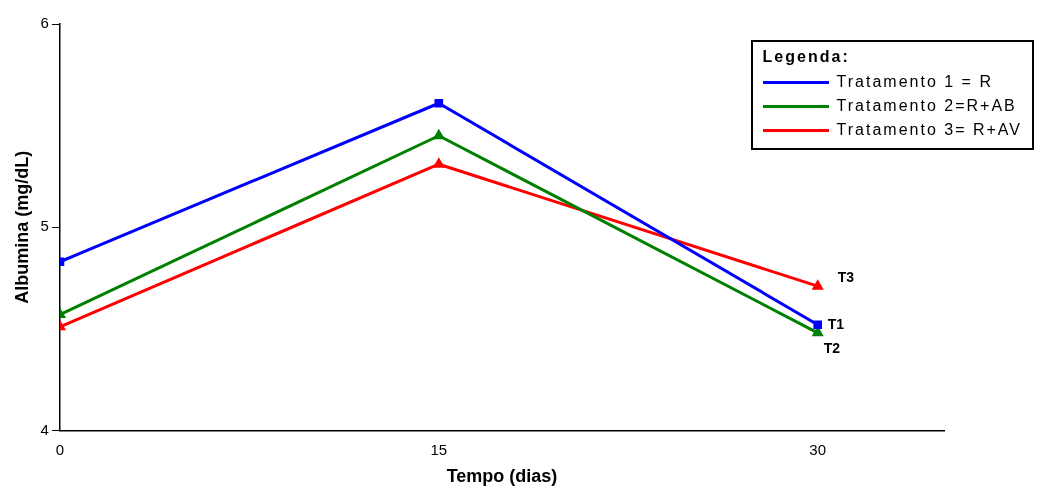 The image size is (1042, 500). Describe the element at coordinates (439, 449) in the screenshot. I see `x-tick-label: 15` at that location.